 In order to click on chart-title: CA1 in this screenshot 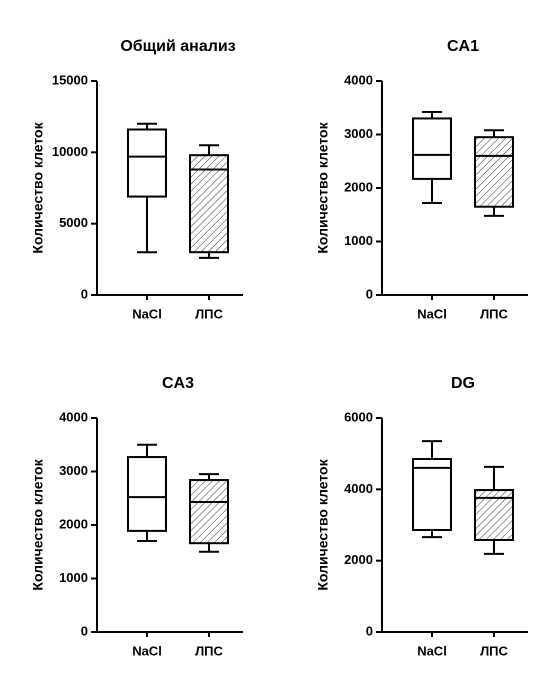, I will do `click(463, 46)`.